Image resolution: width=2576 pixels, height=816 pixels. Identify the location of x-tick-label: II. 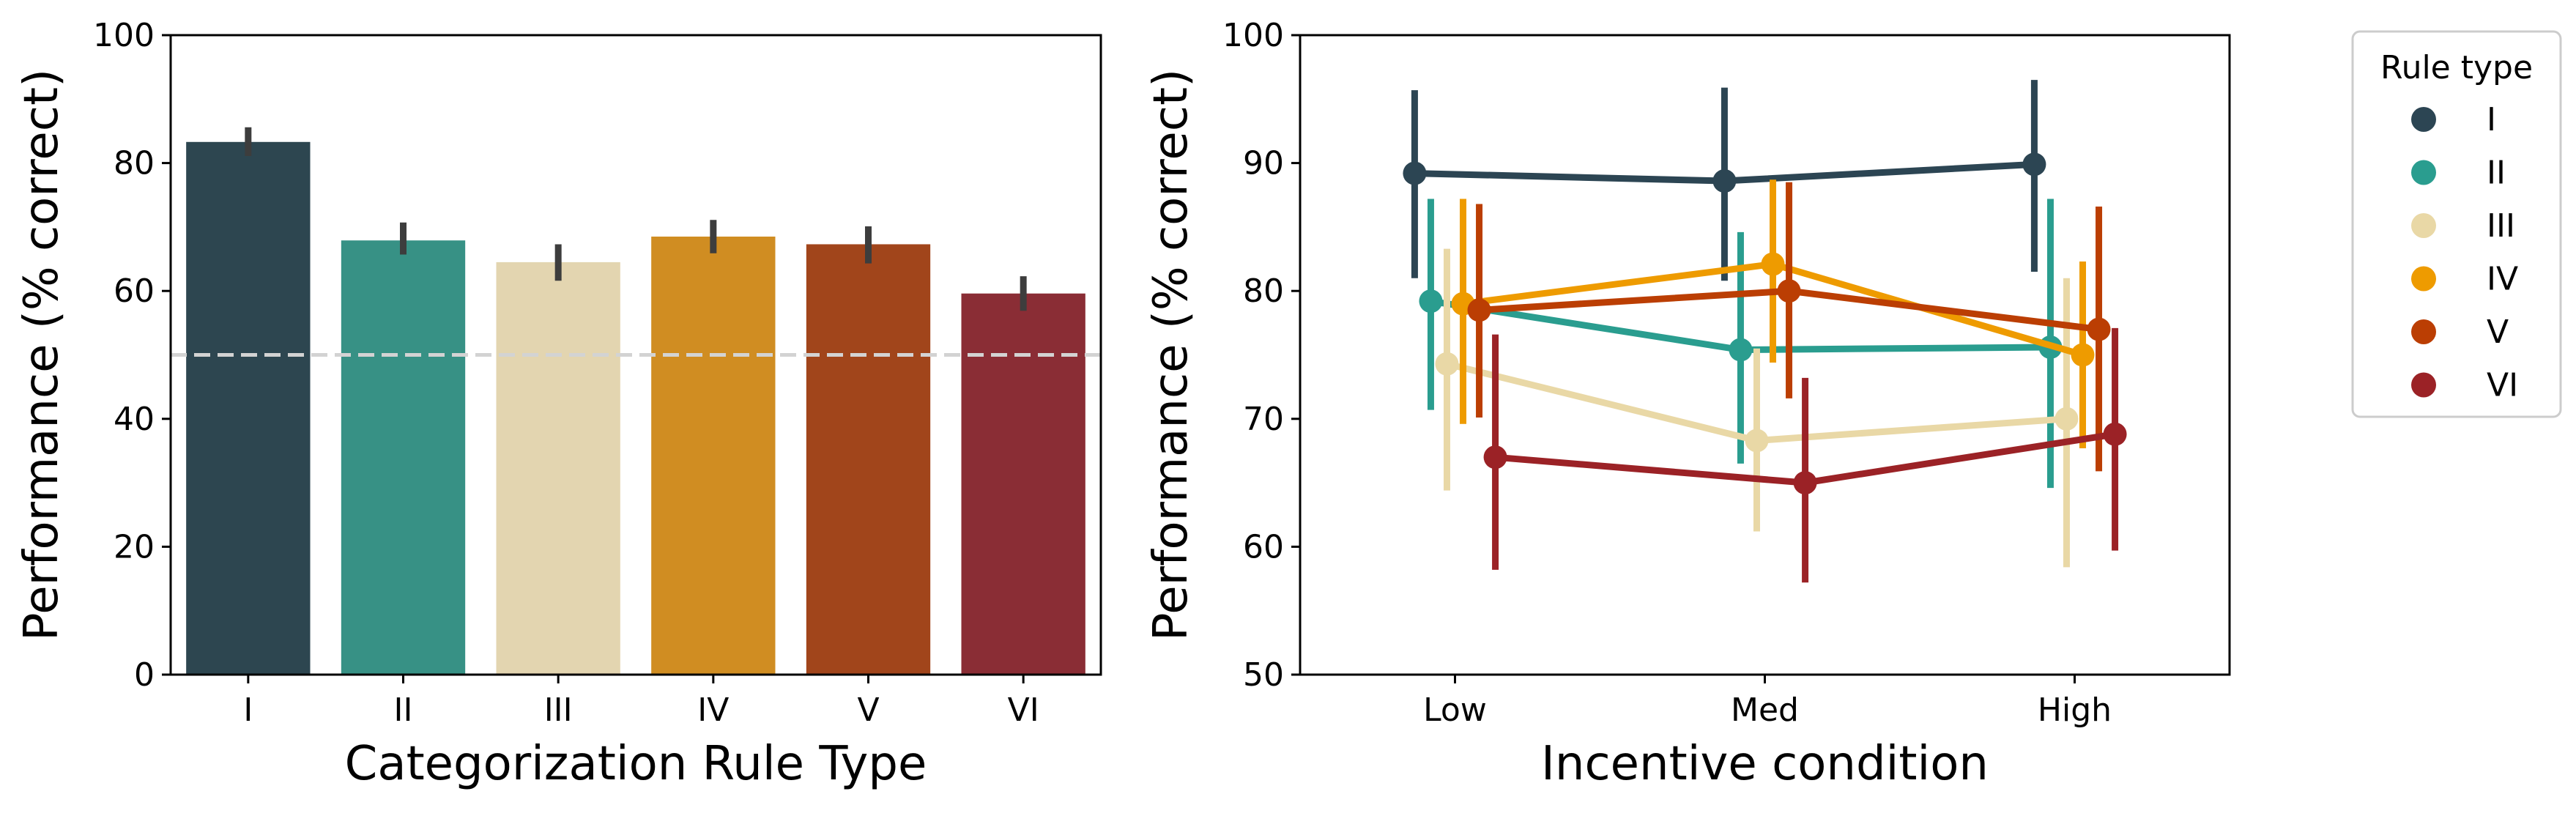
(403, 710).